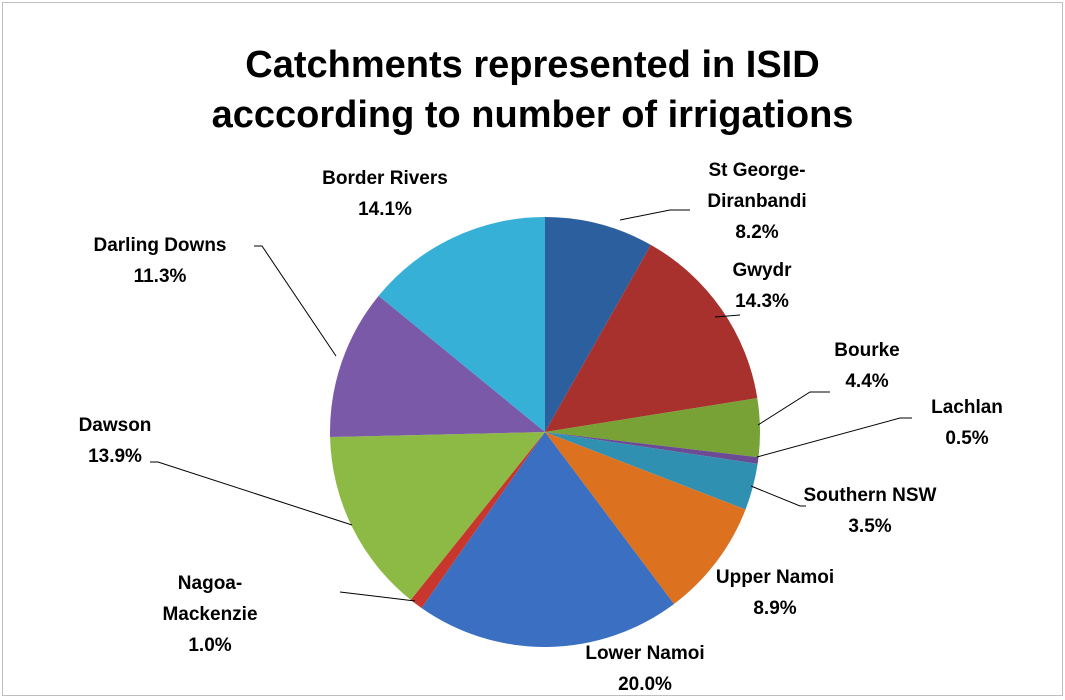 The image size is (1065, 700). What do you see at coordinates (115, 425) in the screenshot?
I see `data-label-name: Dawson` at bounding box center [115, 425].